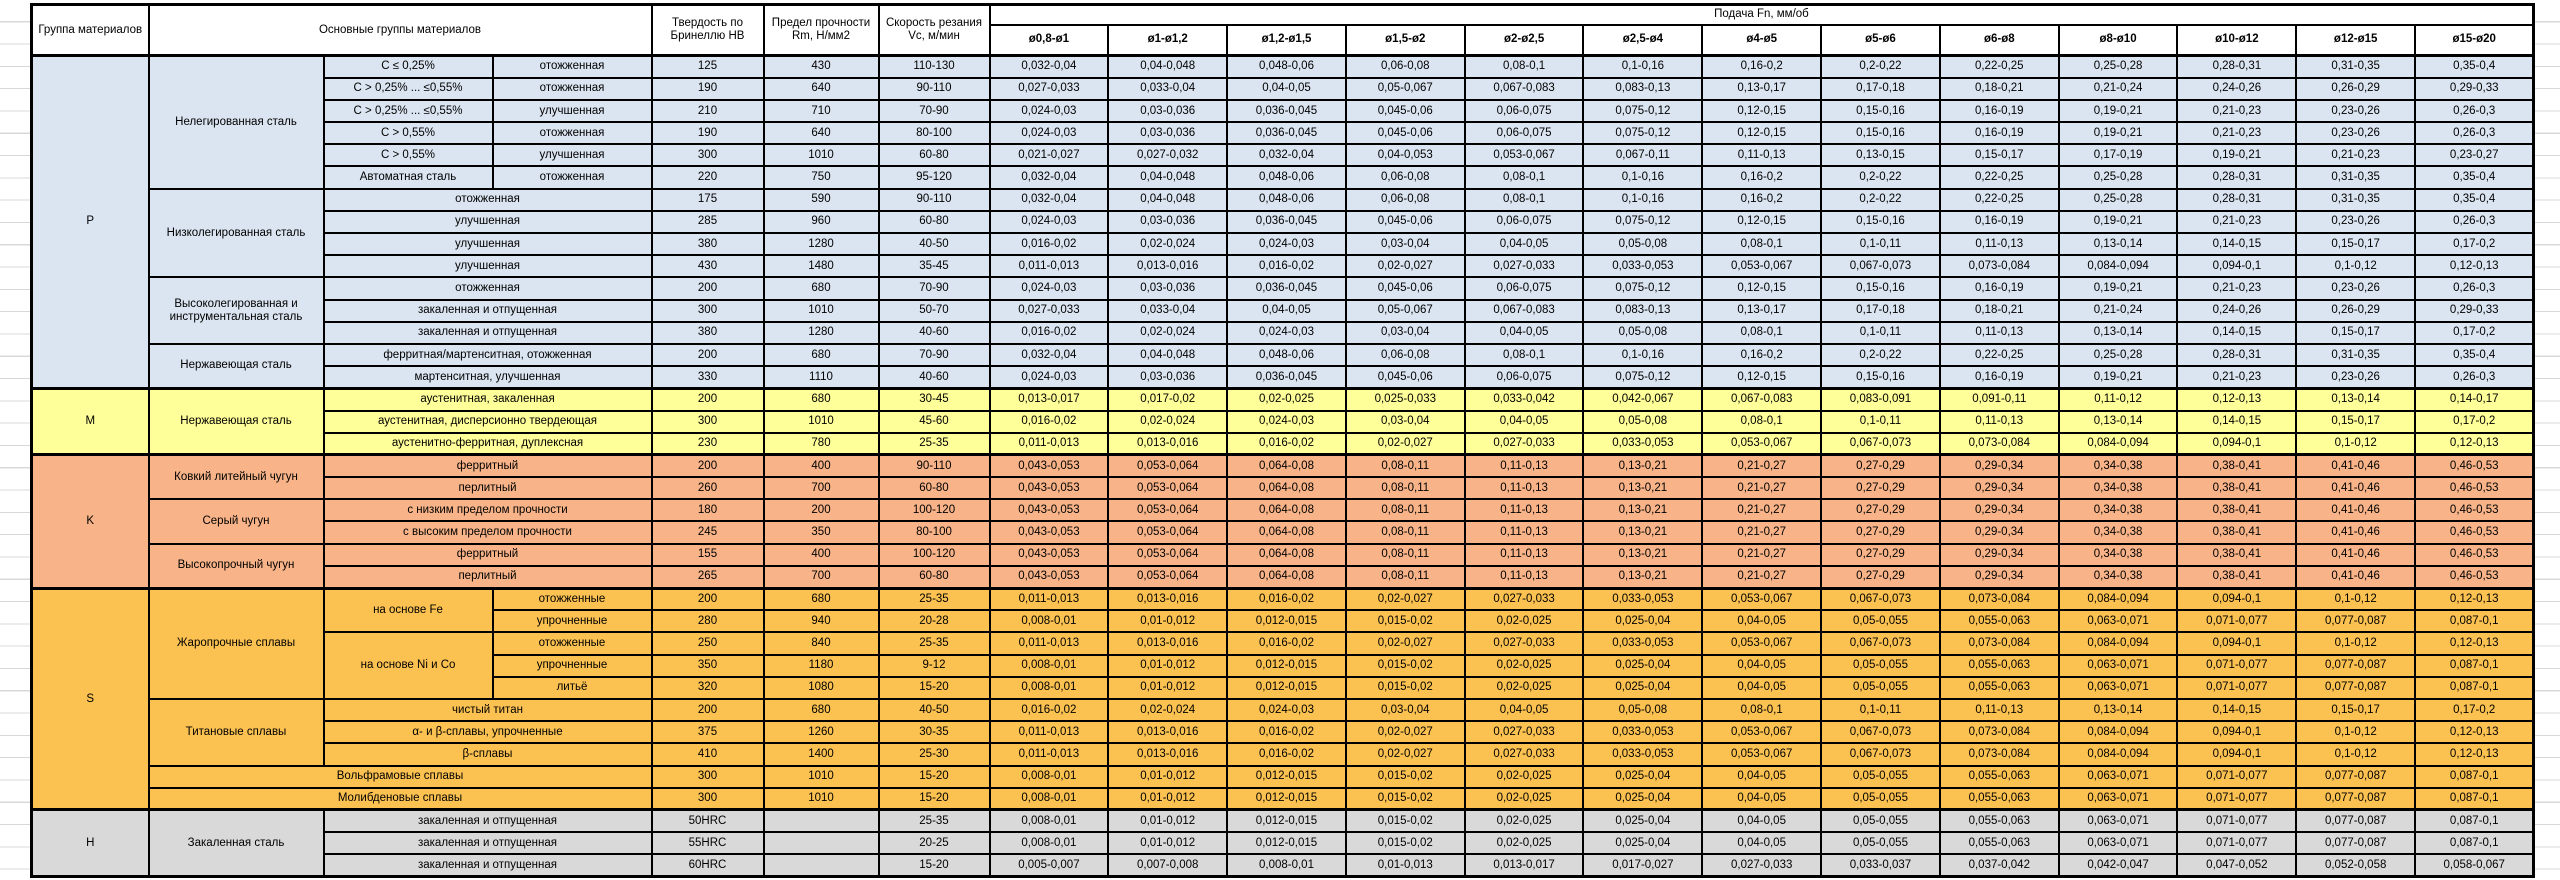  Describe the element at coordinates (1049, 776) in the screenshot. I see `feed-cell: 0,008-0,01` at that location.